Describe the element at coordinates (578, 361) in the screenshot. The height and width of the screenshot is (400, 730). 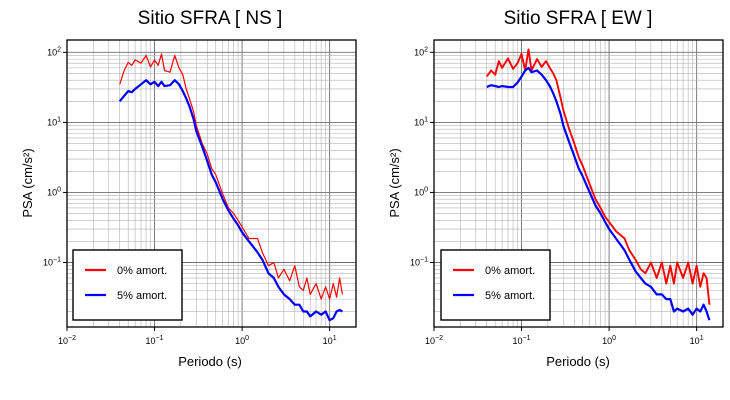
I see `panel-2-x-axis-label: Periodo (s)` at that location.